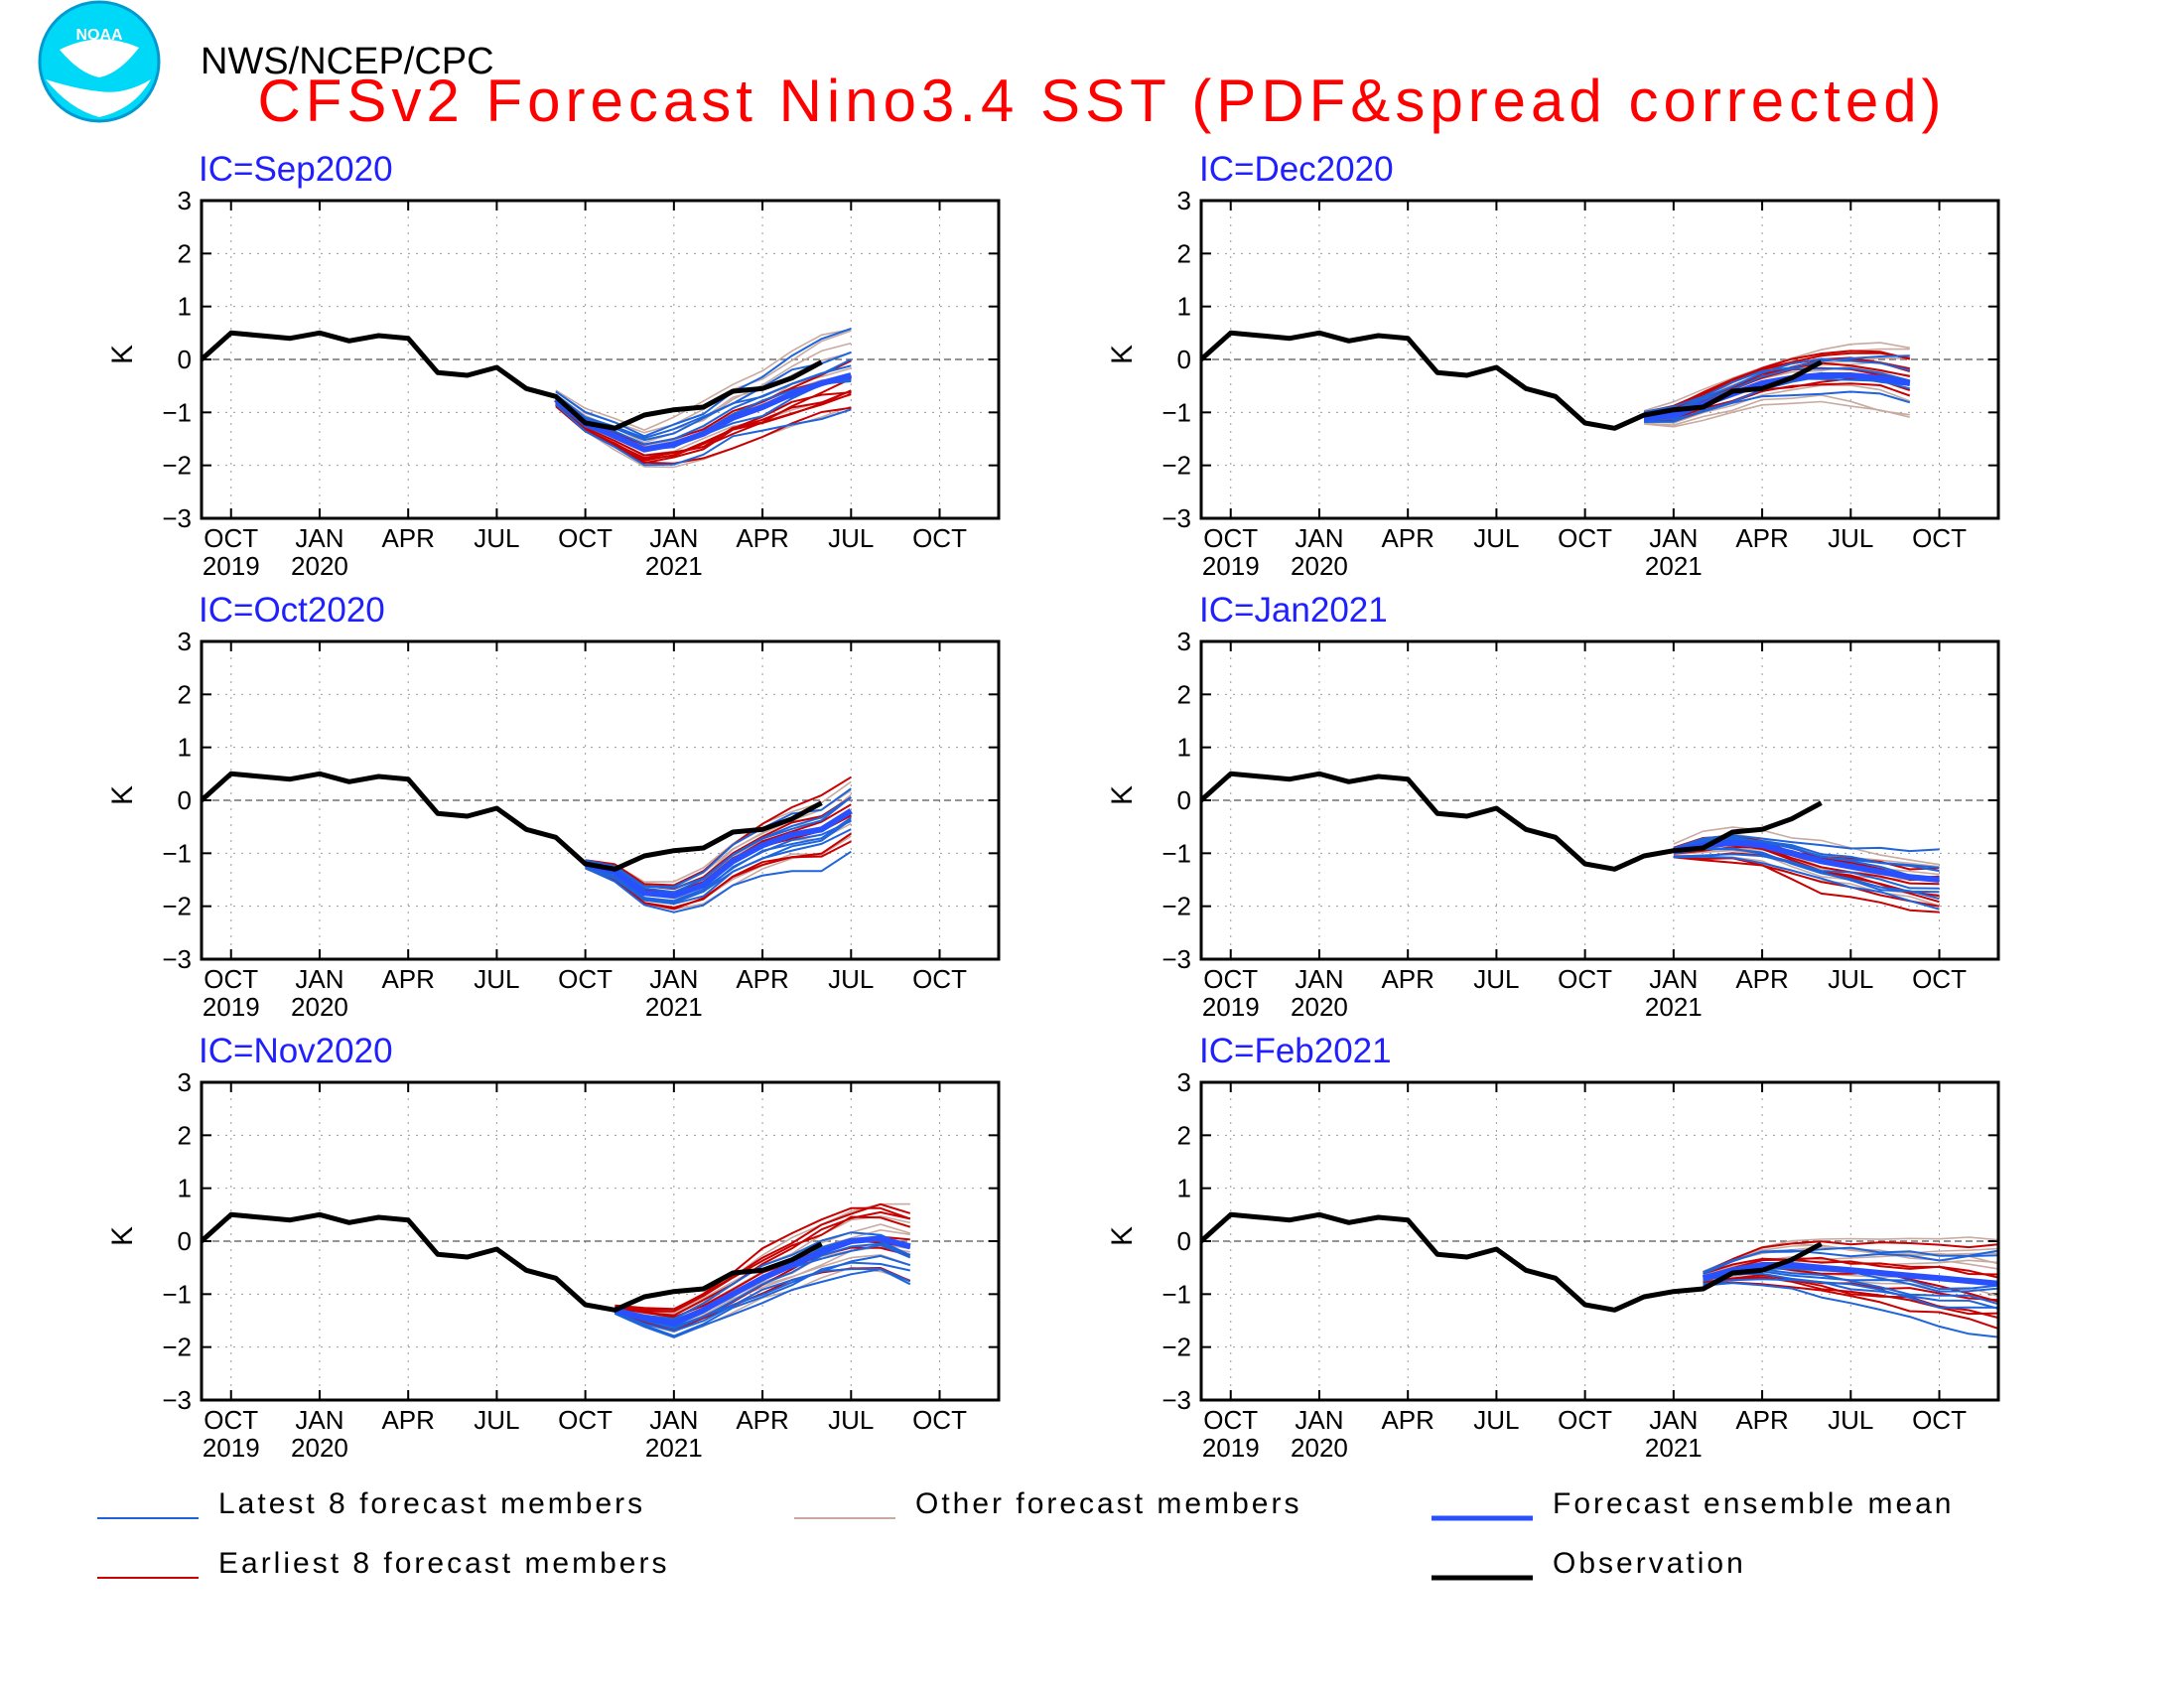 Image resolution: width=2184 pixels, height=1688 pixels. I want to click on logo-wing-icon, so click(99, 58).